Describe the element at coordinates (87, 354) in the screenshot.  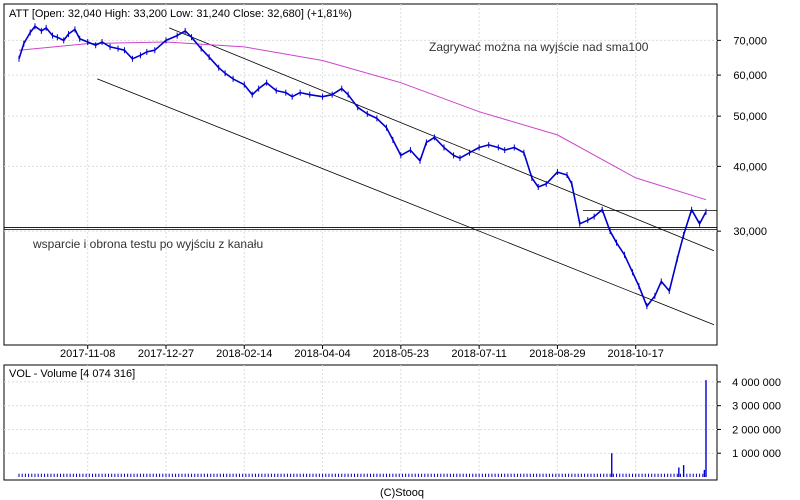
I see `x-tick-label: 2017-11-08` at that location.